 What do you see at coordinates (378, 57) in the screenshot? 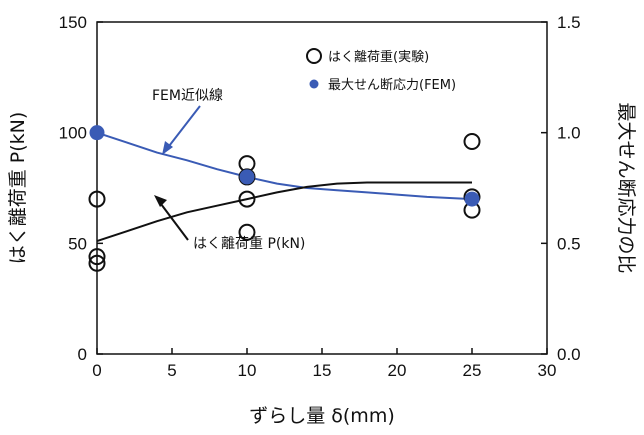
I see `legend-label-experiment: はく離荷重(実験)` at bounding box center [378, 57].